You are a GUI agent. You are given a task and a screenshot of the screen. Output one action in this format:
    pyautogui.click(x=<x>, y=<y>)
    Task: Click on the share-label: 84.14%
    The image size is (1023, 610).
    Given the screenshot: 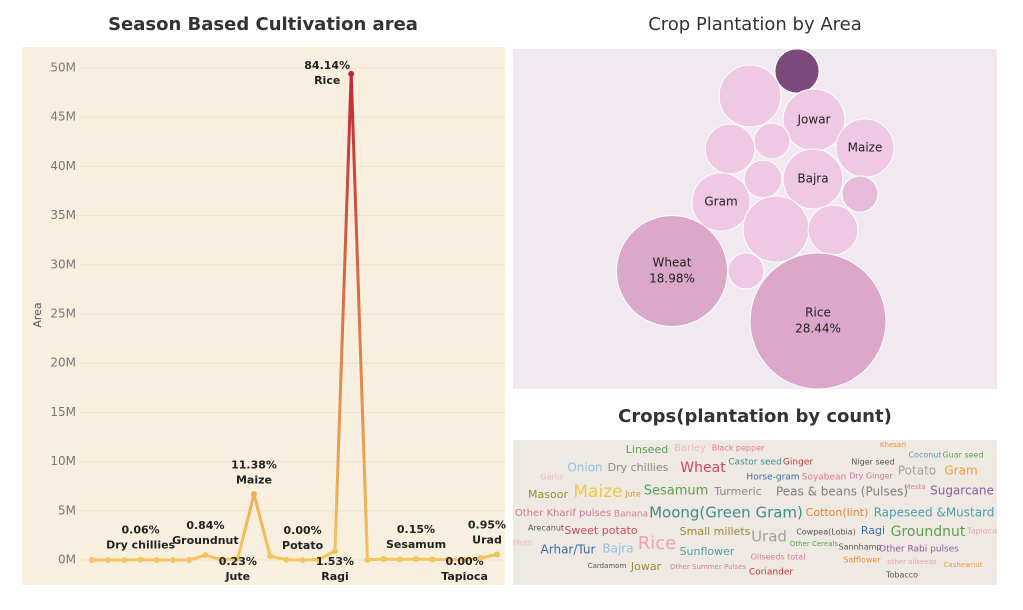 What is the action you would take?
    pyautogui.click(x=327, y=65)
    